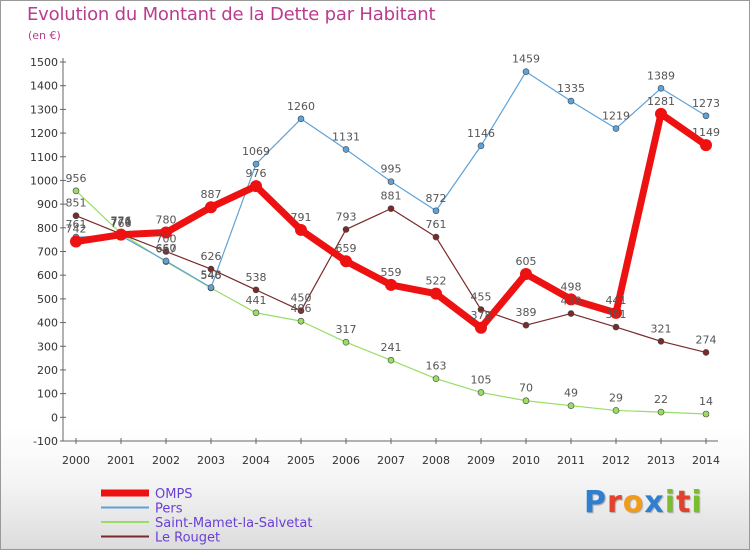 The image size is (750, 550). Describe the element at coordinates (697, 502) in the screenshot. I see `brand-letter: i` at that location.